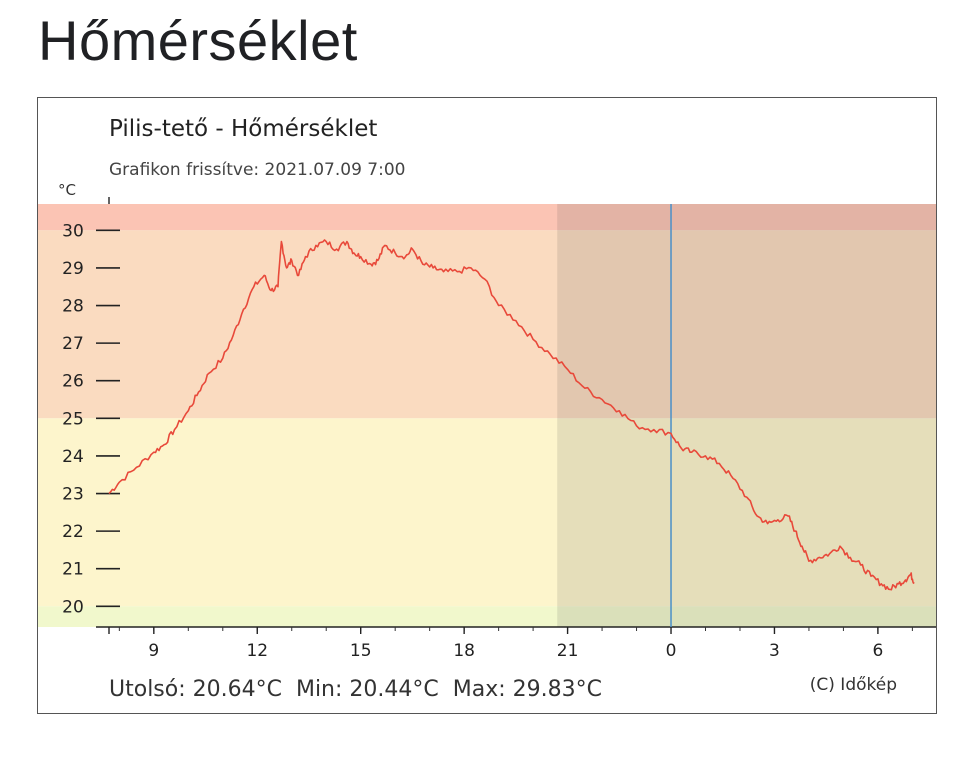 The image size is (974, 768). Describe the element at coordinates (464, 651) in the screenshot. I see `x-tick-label-18: 18` at that location.